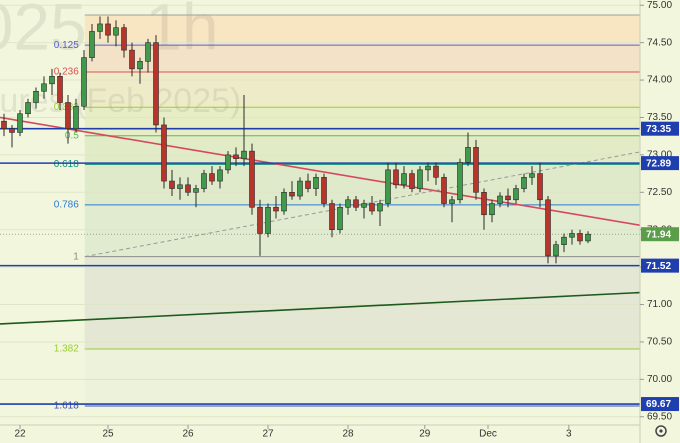  I want to click on y-tick-label: 73.50, so click(659, 117).